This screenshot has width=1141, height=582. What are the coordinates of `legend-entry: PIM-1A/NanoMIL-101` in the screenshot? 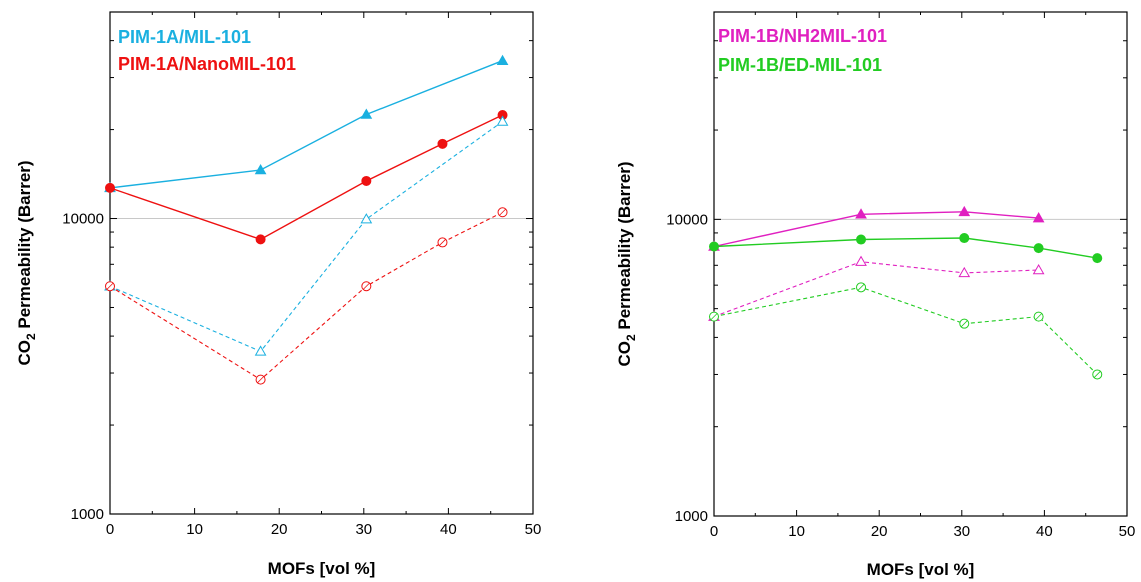 It's located at (207, 64).